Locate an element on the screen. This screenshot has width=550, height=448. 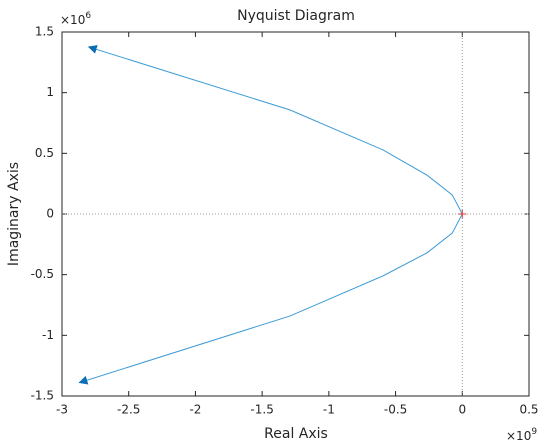
x-multiplier-base: ×10 is located at coordinates (518, 436).